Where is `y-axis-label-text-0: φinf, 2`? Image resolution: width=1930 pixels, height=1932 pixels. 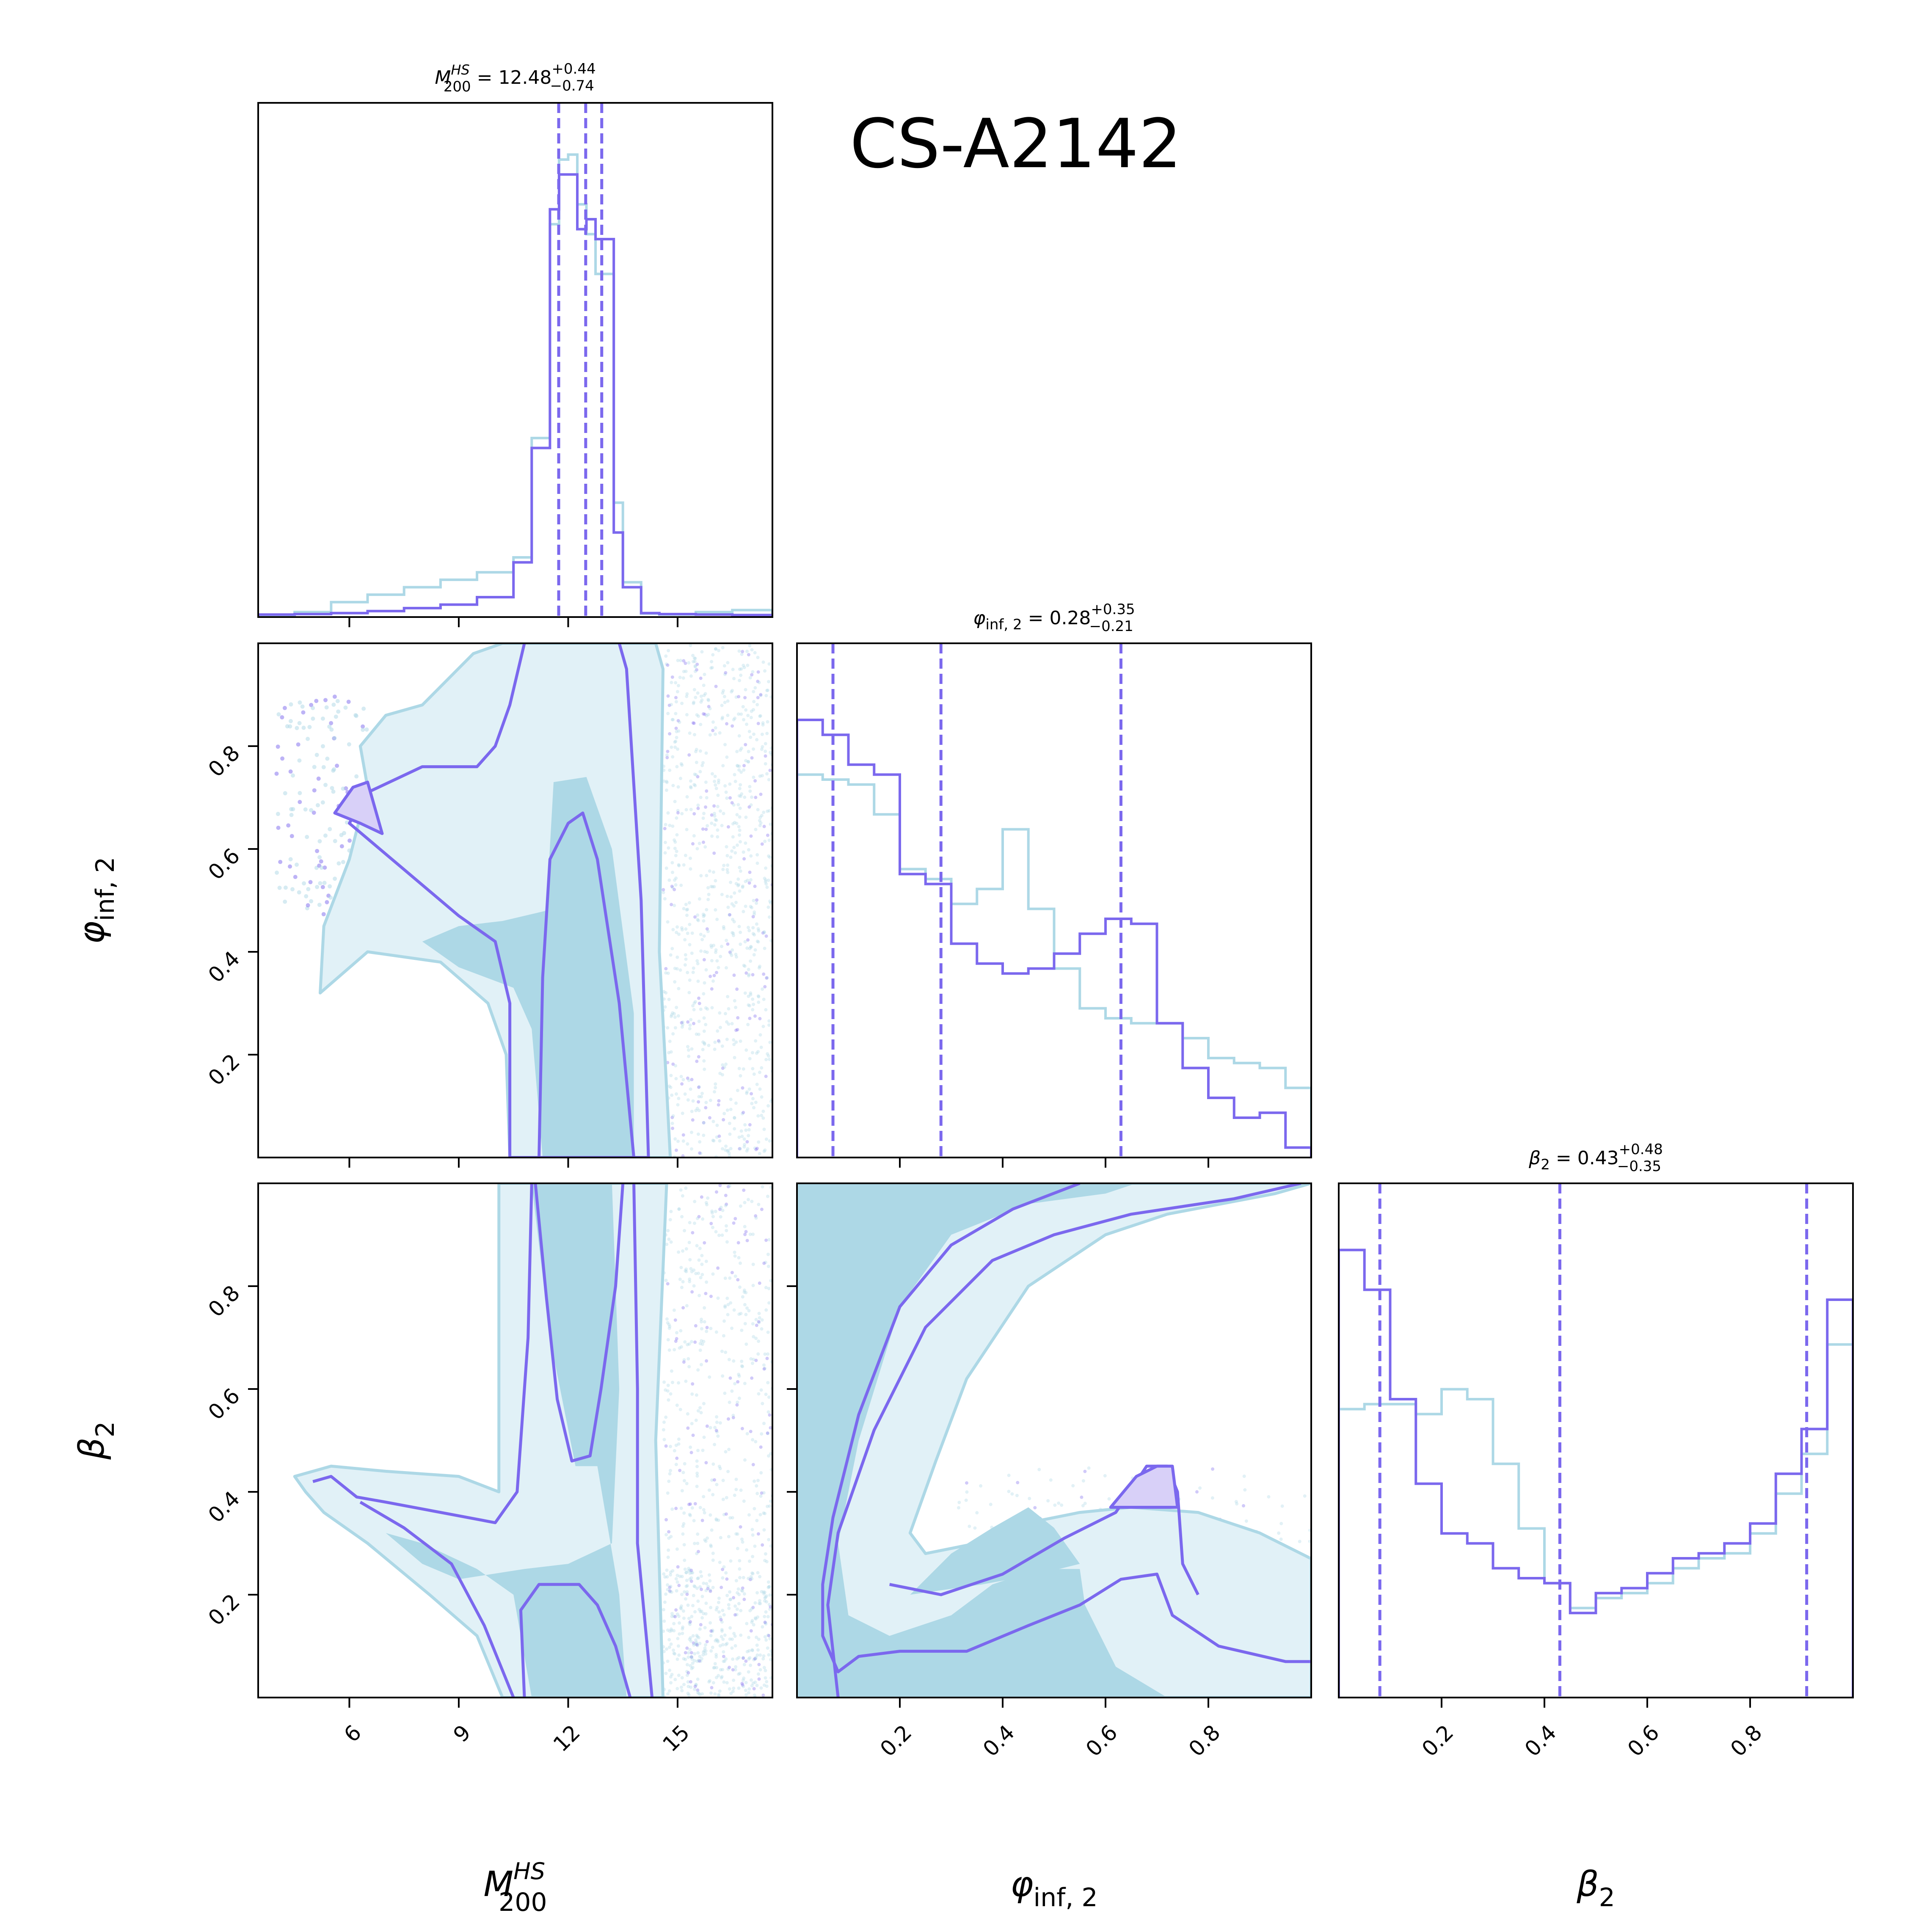
y-axis-label-text-0: φinf, 2 is located at coordinates (96, 901).